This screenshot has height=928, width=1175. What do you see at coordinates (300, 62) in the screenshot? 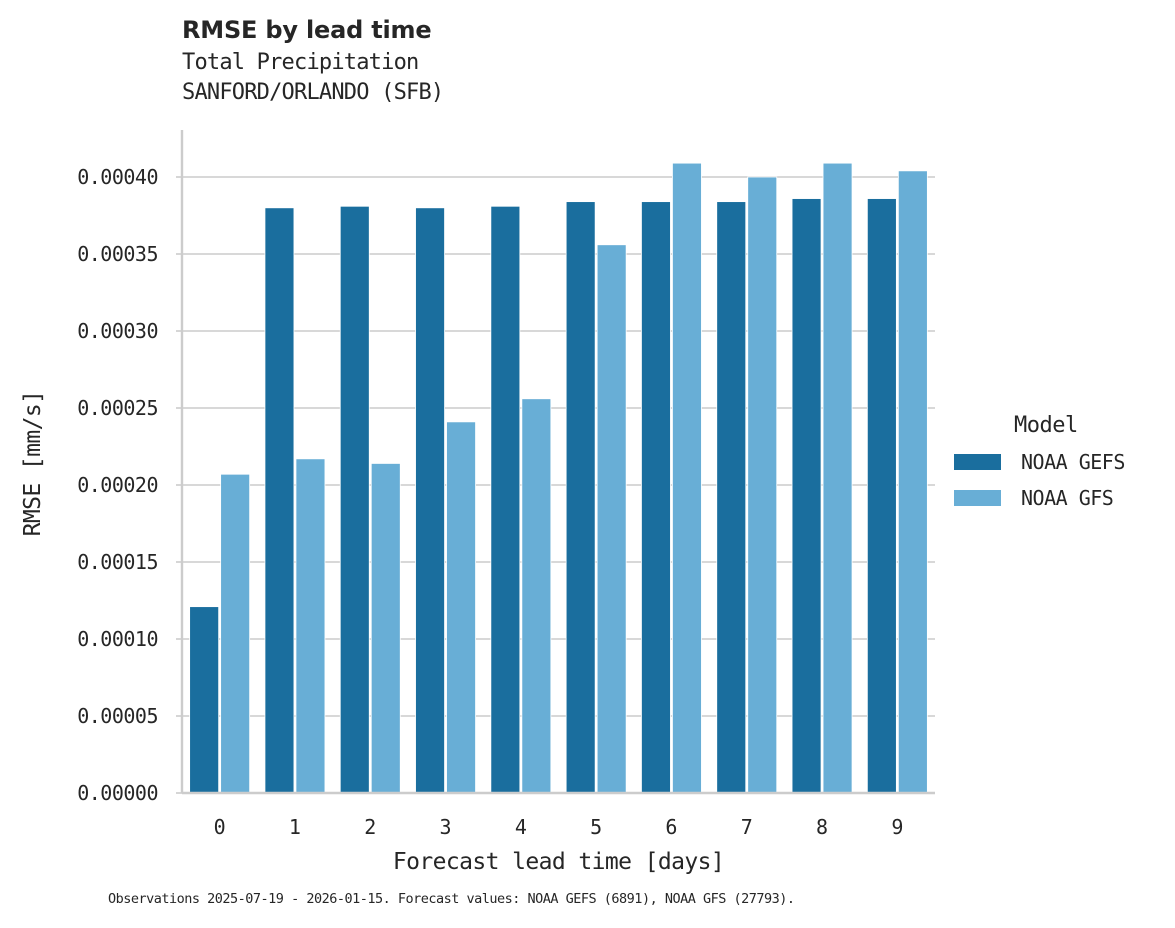
I see `chart-subtitle-variable: Total Precipitation` at bounding box center [300, 62].